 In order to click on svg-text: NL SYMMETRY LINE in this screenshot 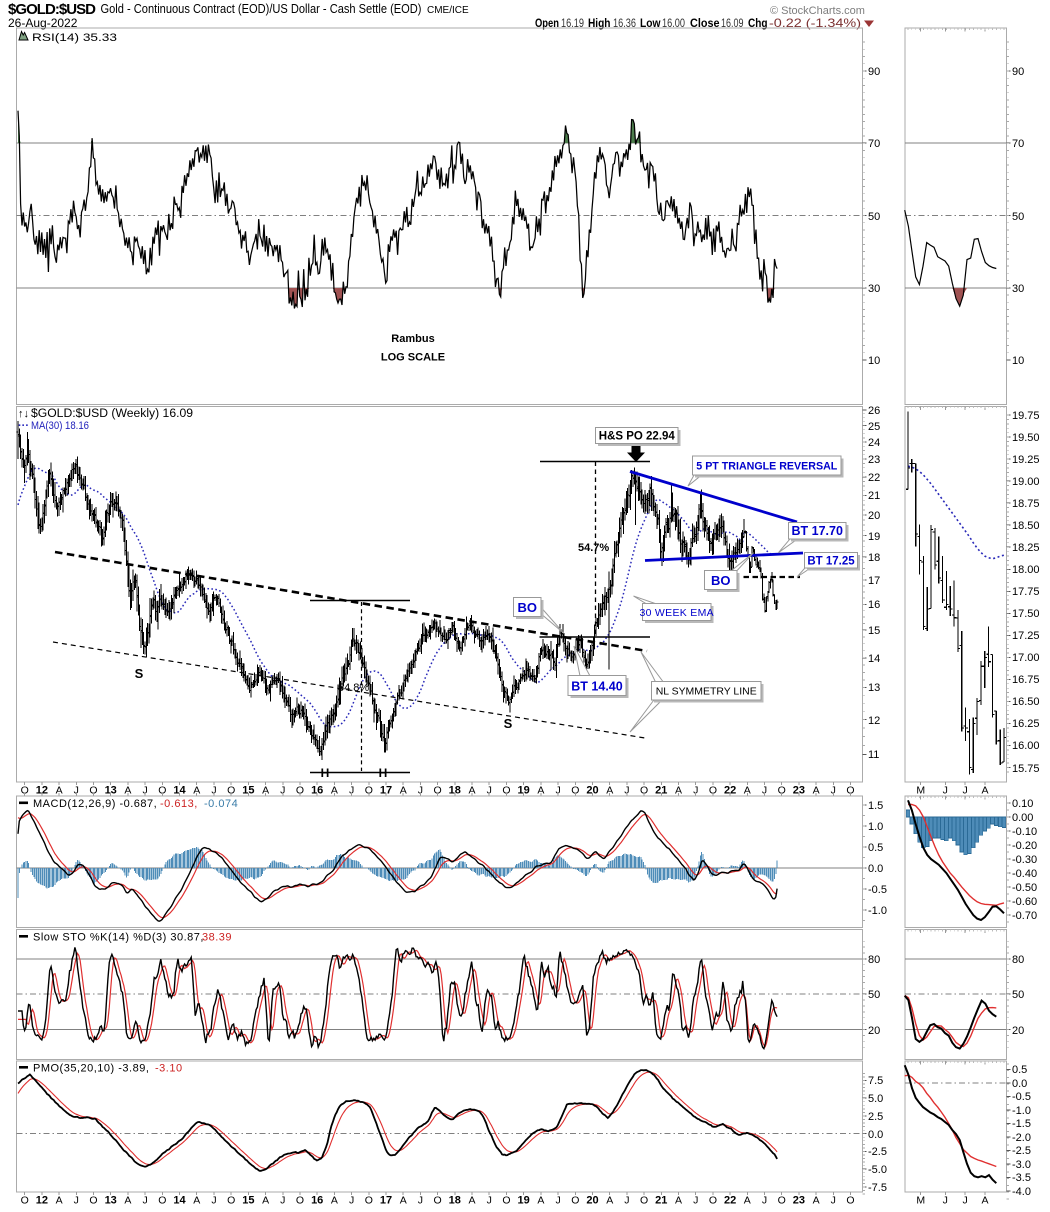, I will do `click(706, 692)`.